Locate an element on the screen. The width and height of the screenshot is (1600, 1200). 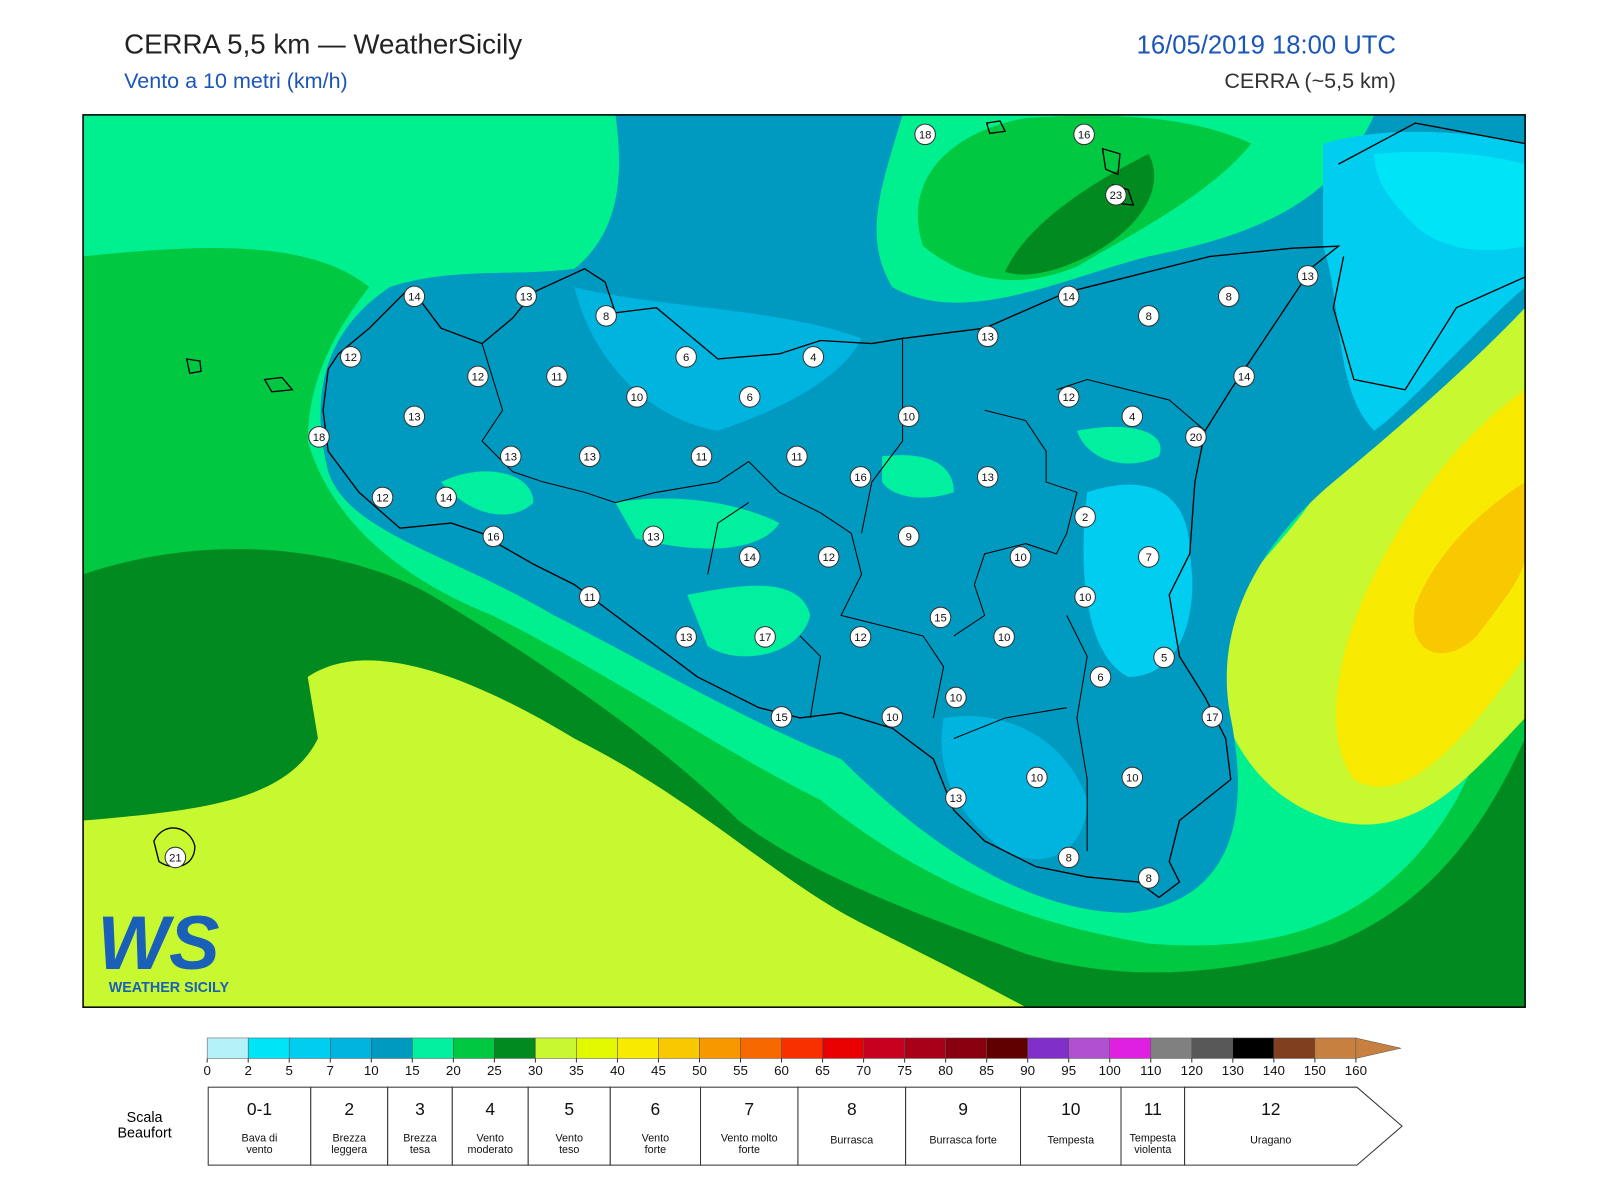
beaufort-force: 10 is located at coordinates (1071, 1109).